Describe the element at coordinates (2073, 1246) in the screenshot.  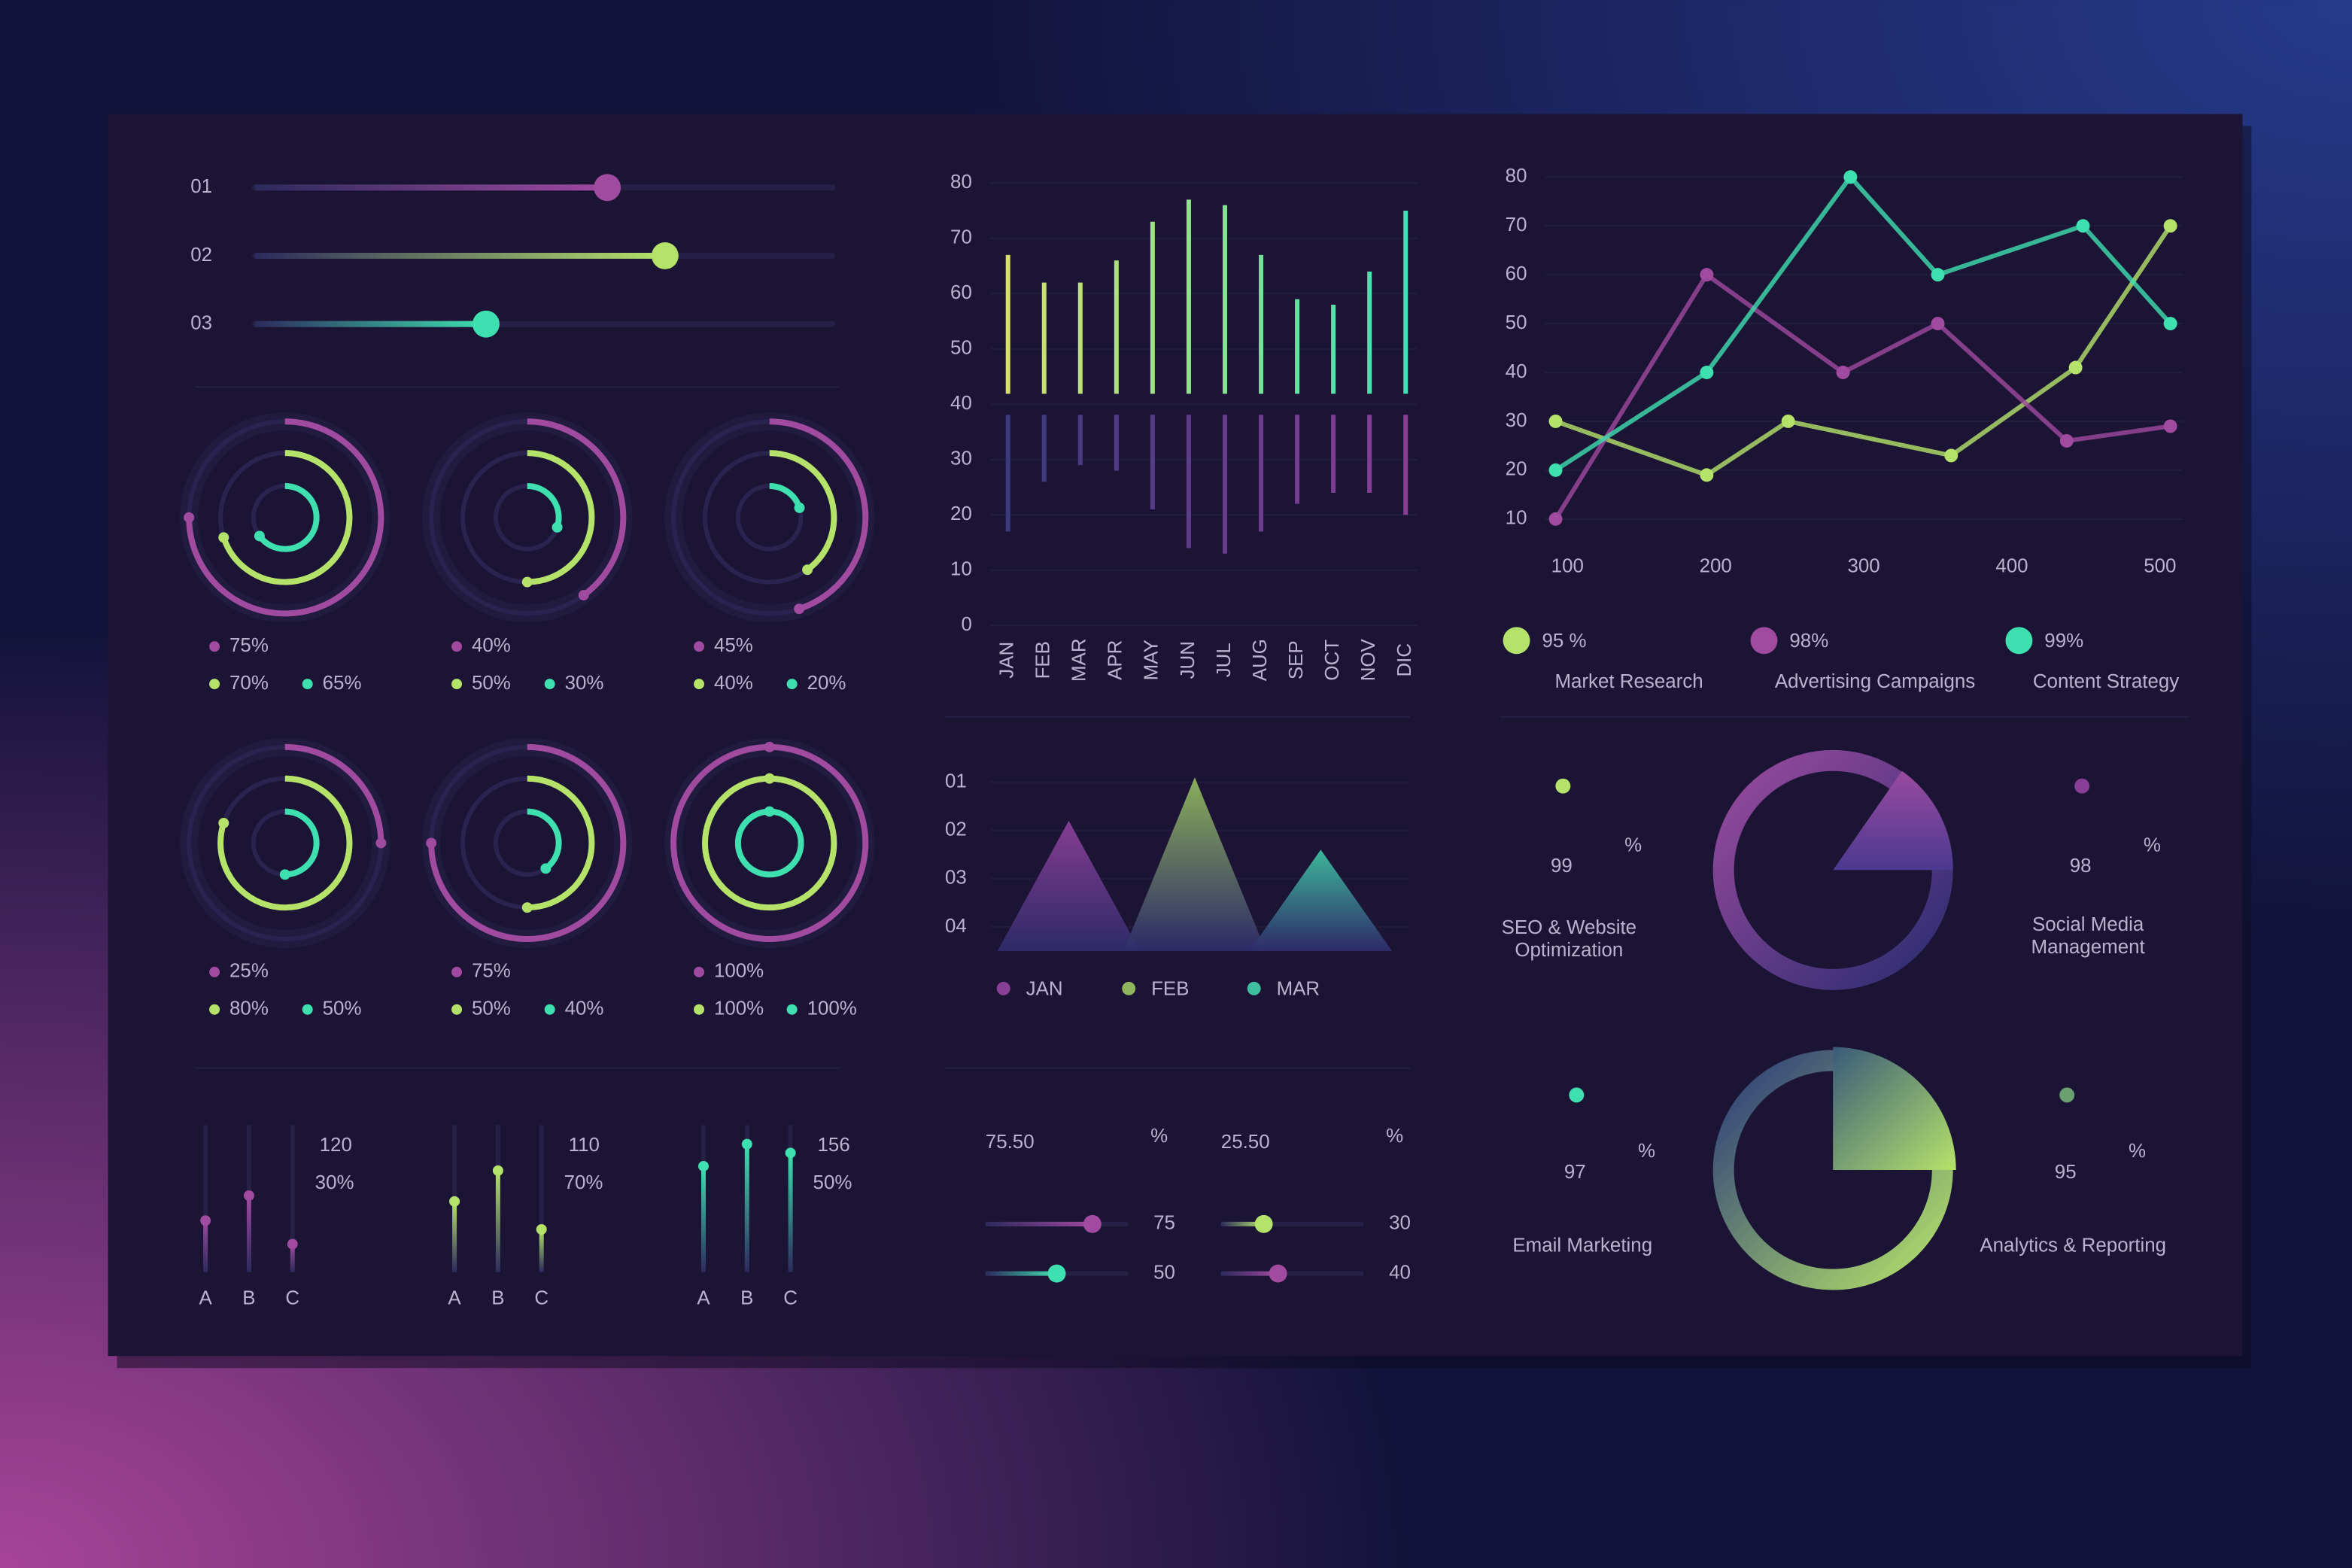
I see `kpi-label: Analytics & Reporting` at that location.